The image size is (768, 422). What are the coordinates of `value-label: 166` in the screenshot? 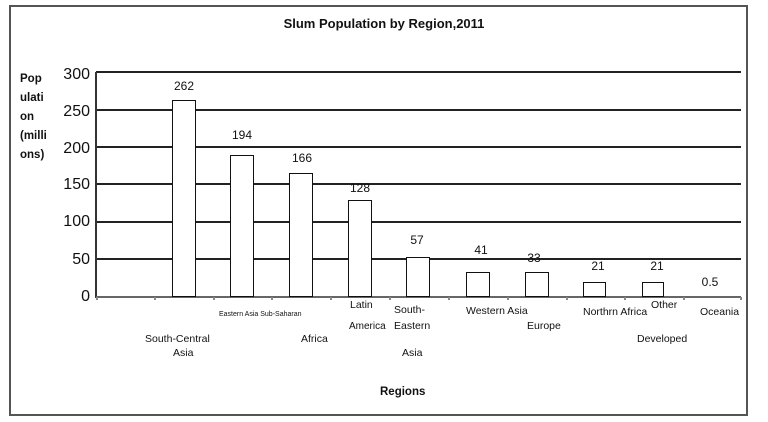 It's located at (302, 158).